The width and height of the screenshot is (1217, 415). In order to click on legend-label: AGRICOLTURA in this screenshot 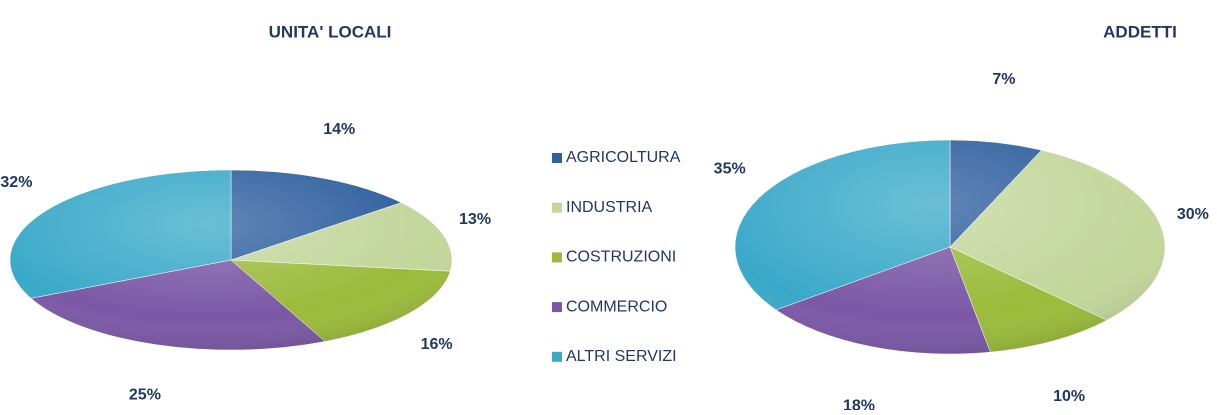, I will do `click(623, 157)`.